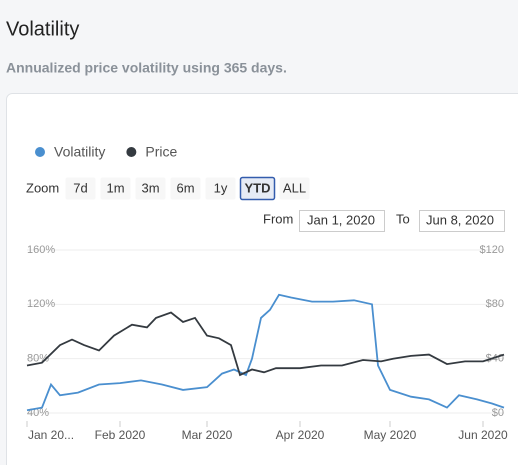 The image size is (518, 465). I want to click on zoom-button-label: YTD, so click(258, 187).